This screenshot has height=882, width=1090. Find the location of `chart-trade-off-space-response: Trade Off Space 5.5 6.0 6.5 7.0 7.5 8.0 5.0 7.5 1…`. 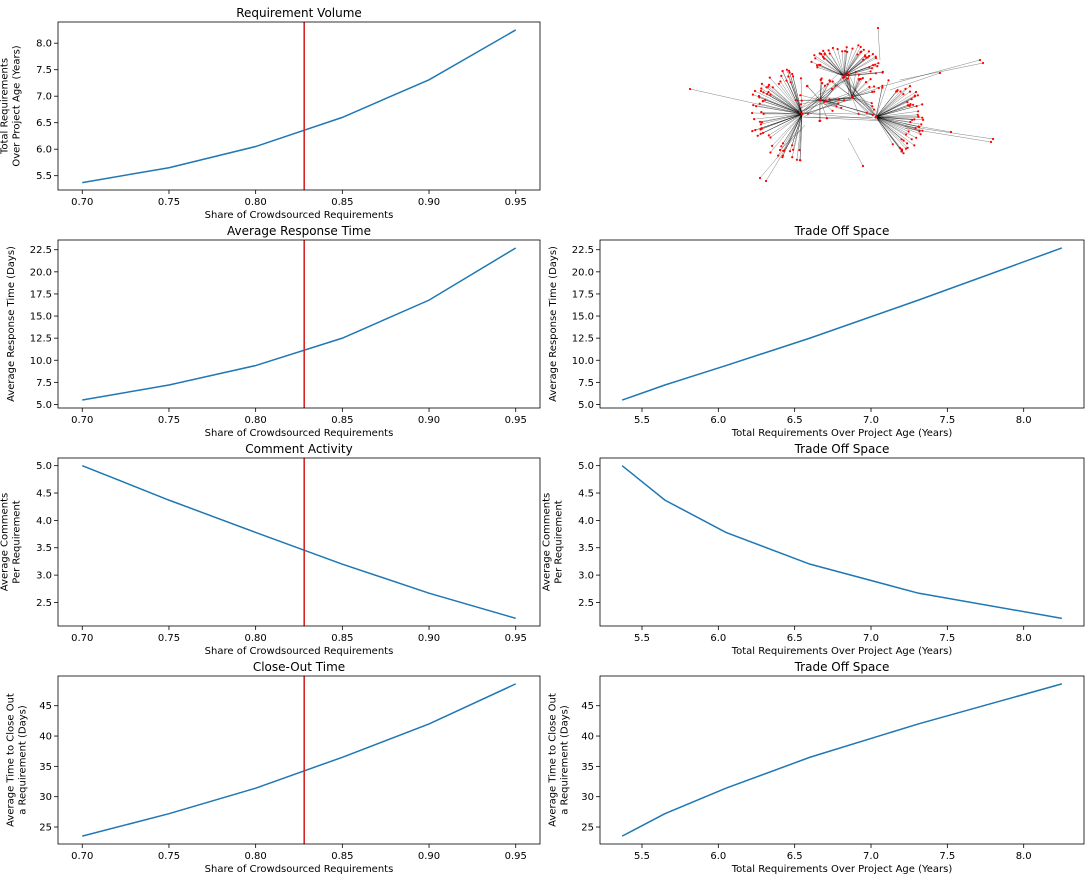

chart-trade-off-space-response: Trade Off Space 5.5 6.0 6.5 7.0 7.5 8.0 5.0 7.5 1… is located at coordinates (816, 331).